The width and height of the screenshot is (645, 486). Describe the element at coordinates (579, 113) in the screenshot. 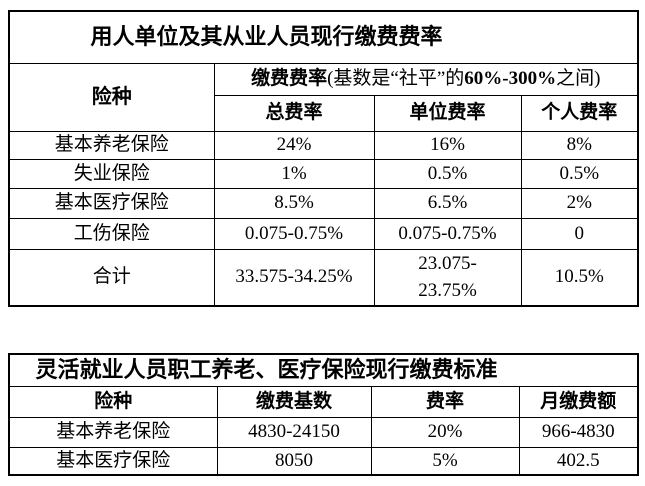

I see `header-personal-rate: 个人费率` at that location.